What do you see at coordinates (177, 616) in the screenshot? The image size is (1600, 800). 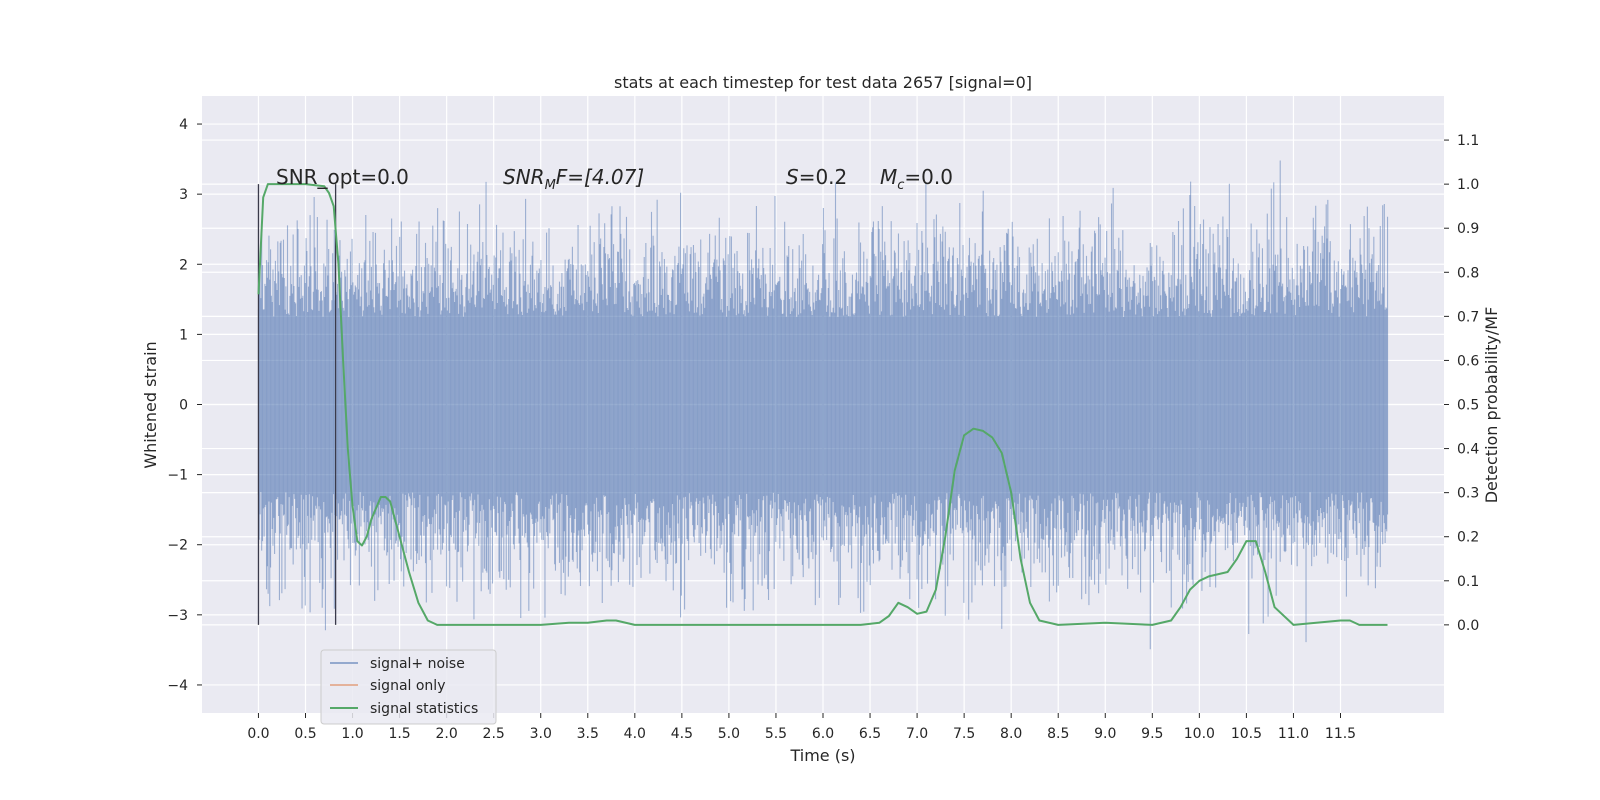 I see `y-tick-label: −3` at bounding box center [177, 616].